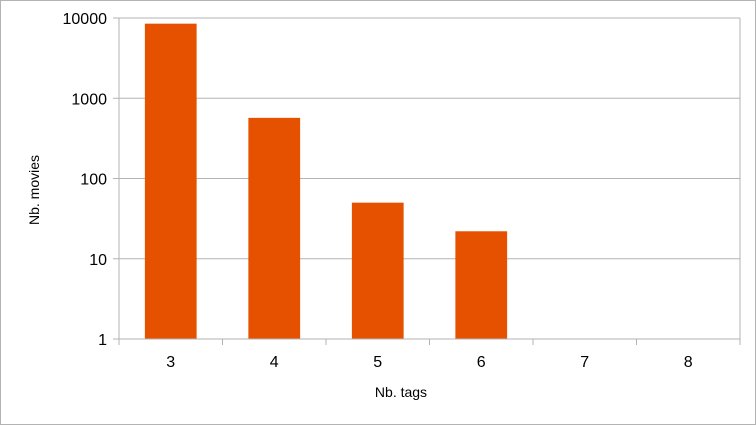 This screenshot has height=425, width=756. I want to click on y-axis-title: Nb. movies, so click(34, 190).